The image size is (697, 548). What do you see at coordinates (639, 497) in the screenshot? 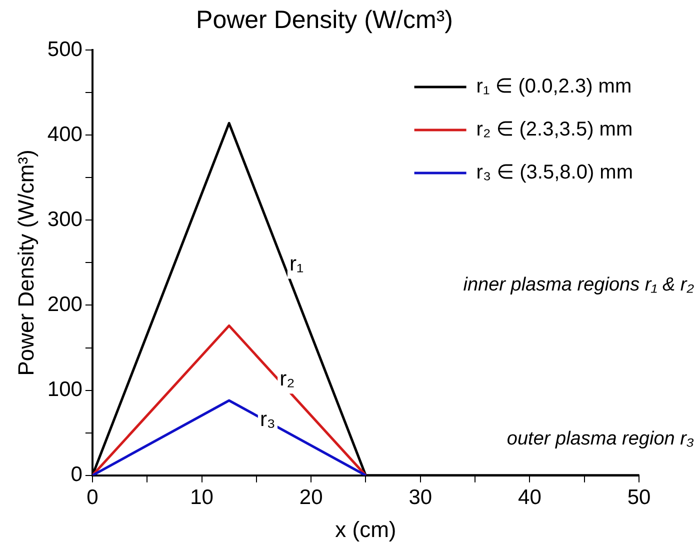
I see `x-tick-label: 50` at bounding box center [639, 497].